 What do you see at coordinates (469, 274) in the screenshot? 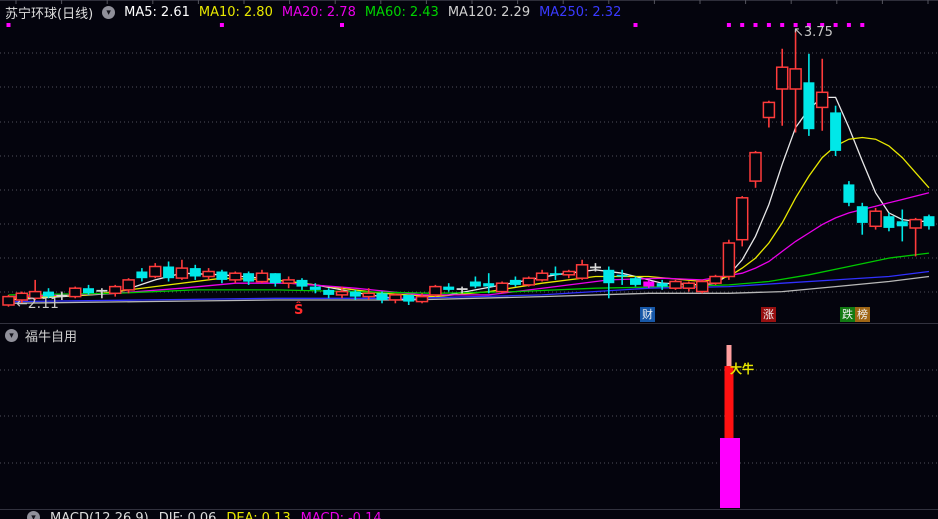
I see `ma-line-MA60` at bounding box center [469, 274].